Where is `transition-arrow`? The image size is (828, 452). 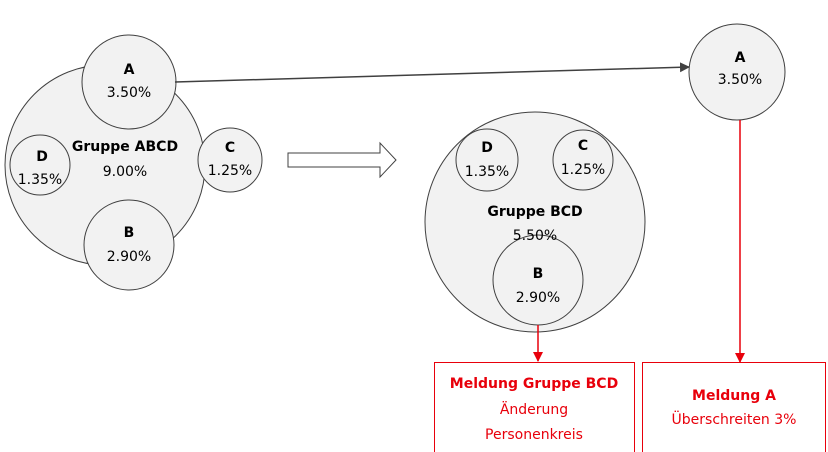
transition-arrow is located at coordinates (342, 160).